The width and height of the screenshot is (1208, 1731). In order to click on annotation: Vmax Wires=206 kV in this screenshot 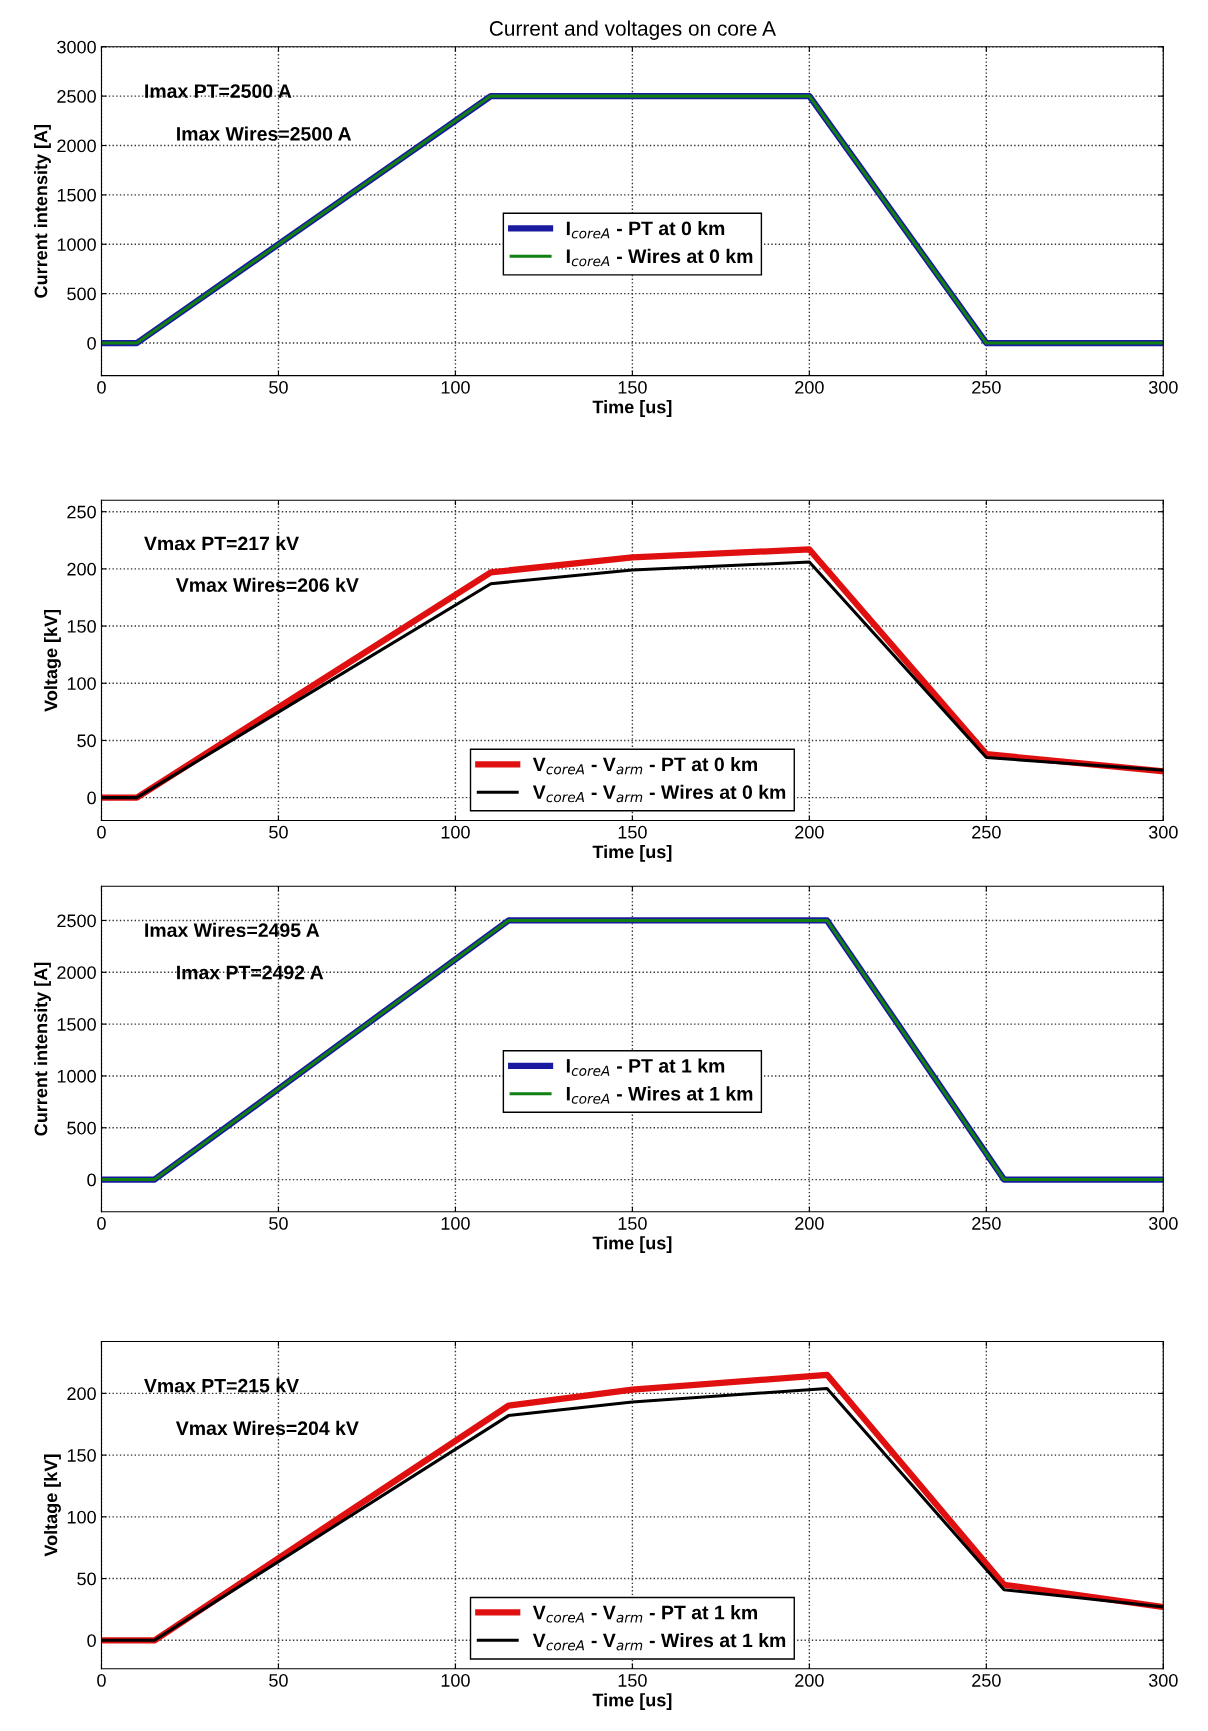, I will do `click(267, 584)`.